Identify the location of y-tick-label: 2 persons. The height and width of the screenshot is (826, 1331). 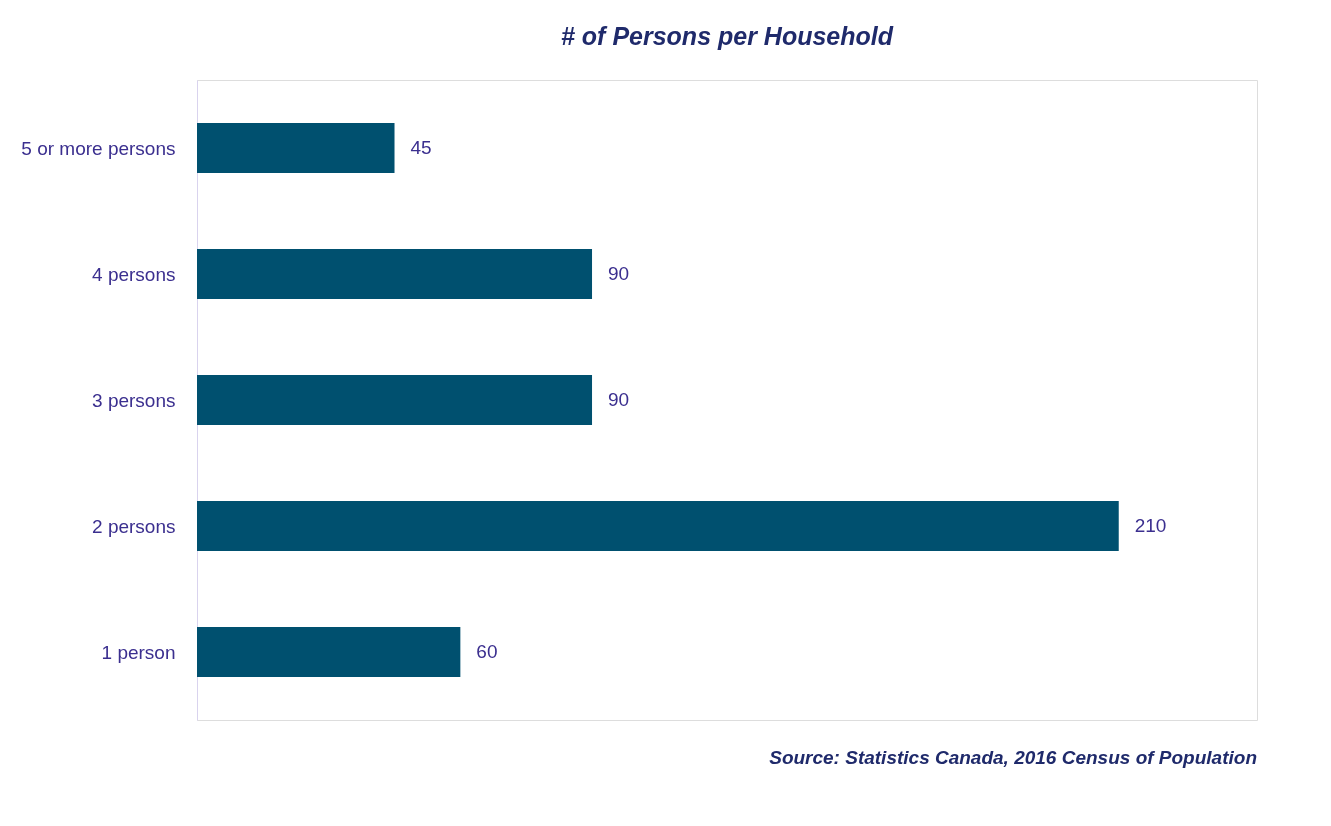
(134, 526).